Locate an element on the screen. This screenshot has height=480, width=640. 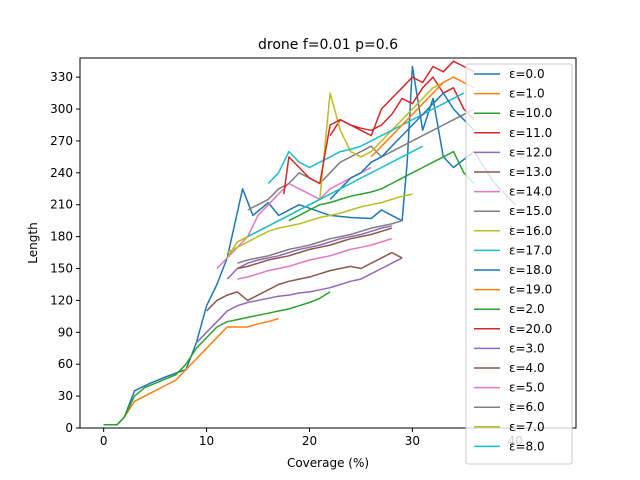
legend-label-10: ε=18.0 is located at coordinates (530, 270).